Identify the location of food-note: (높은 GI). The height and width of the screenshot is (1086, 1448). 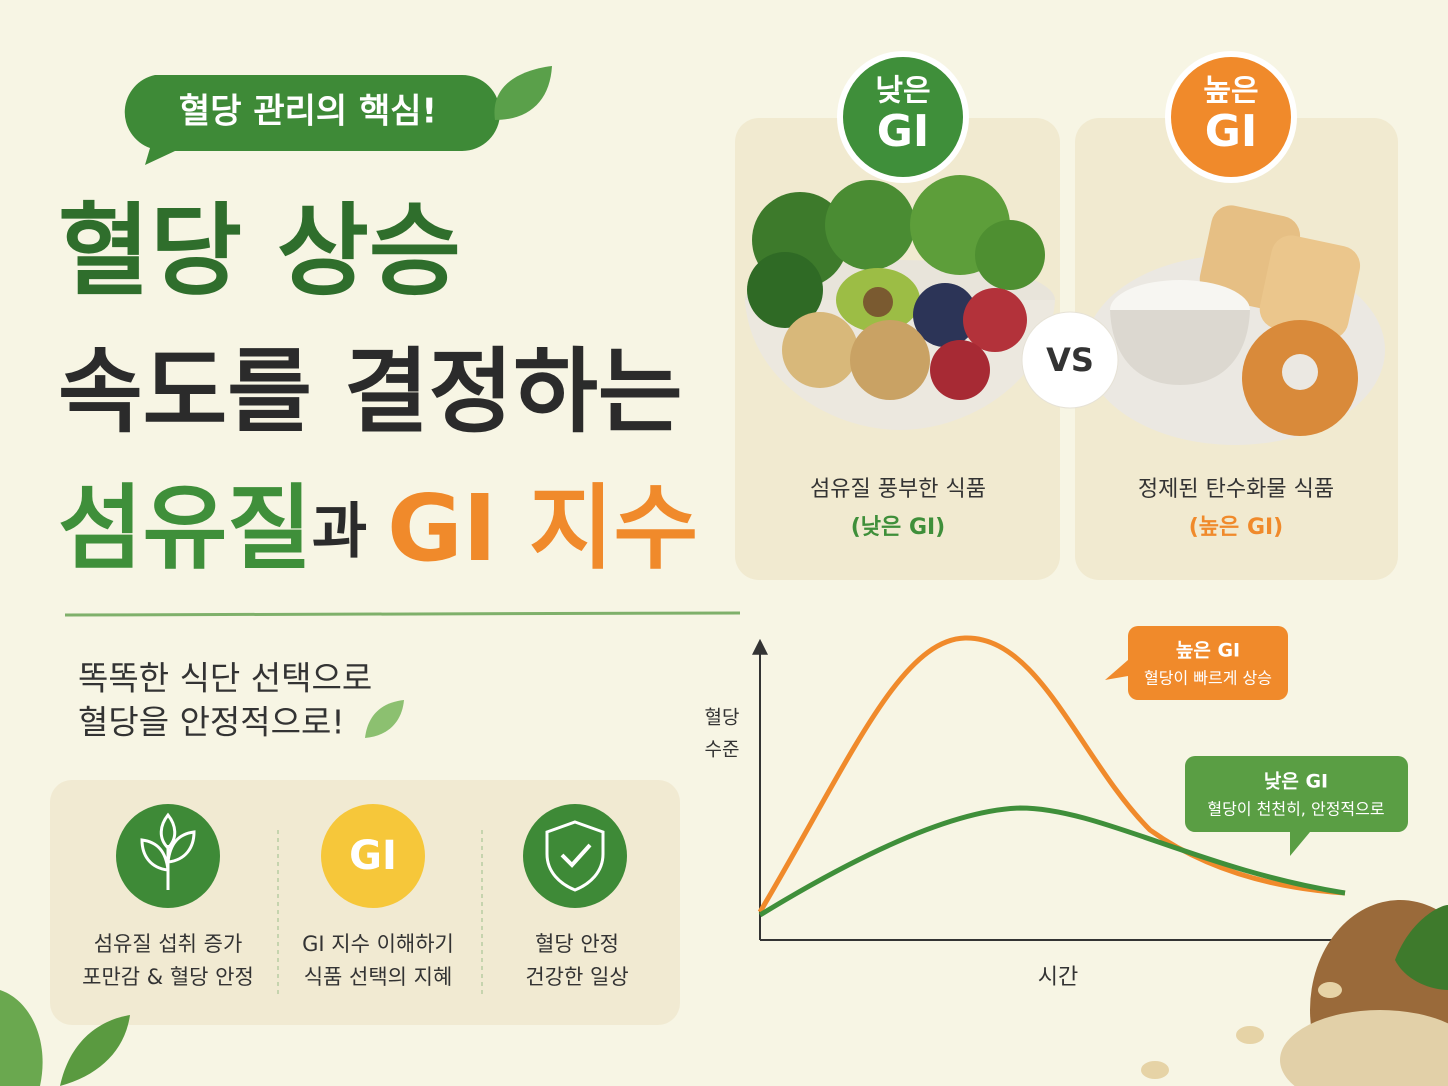
(1236, 527).